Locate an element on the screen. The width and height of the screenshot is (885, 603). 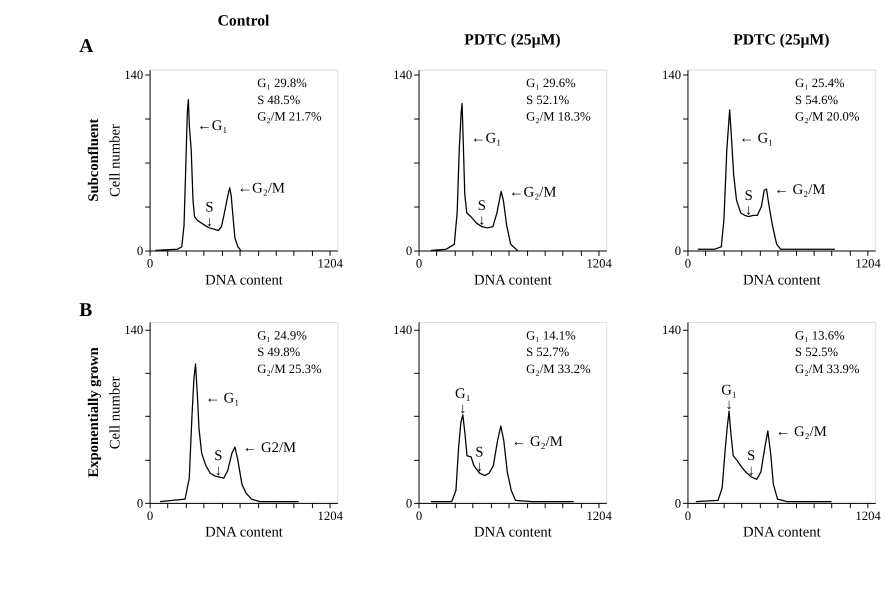
annotation: G₂/M 33.2% is located at coordinates (558, 369).